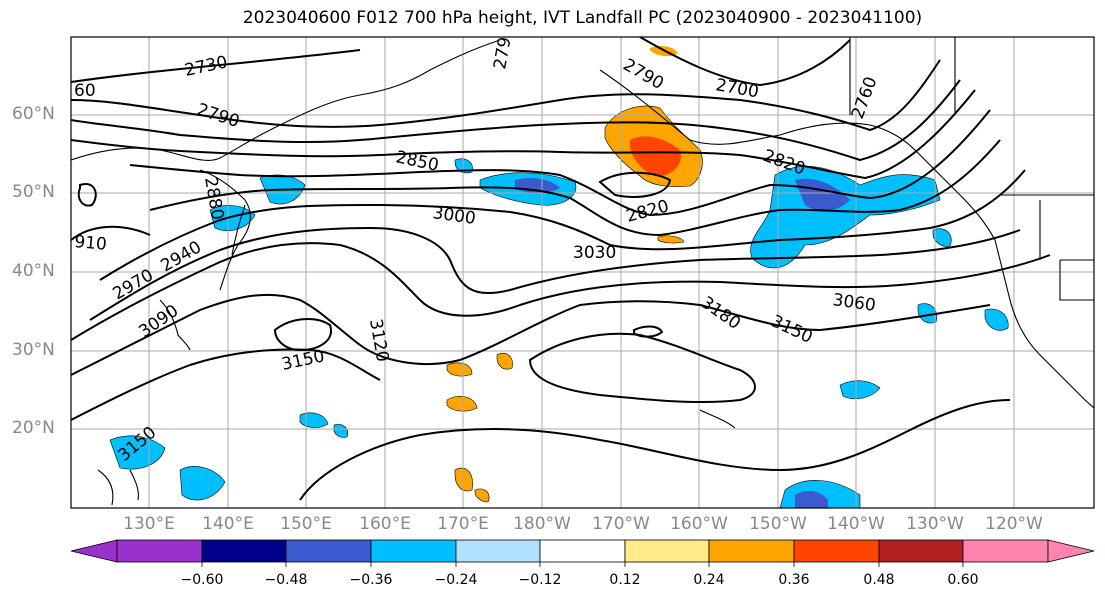 The width and height of the screenshot is (1105, 601). Describe the element at coordinates (794, 580) in the screenshot. I see `colorbar-tick: 0.36` at that location.